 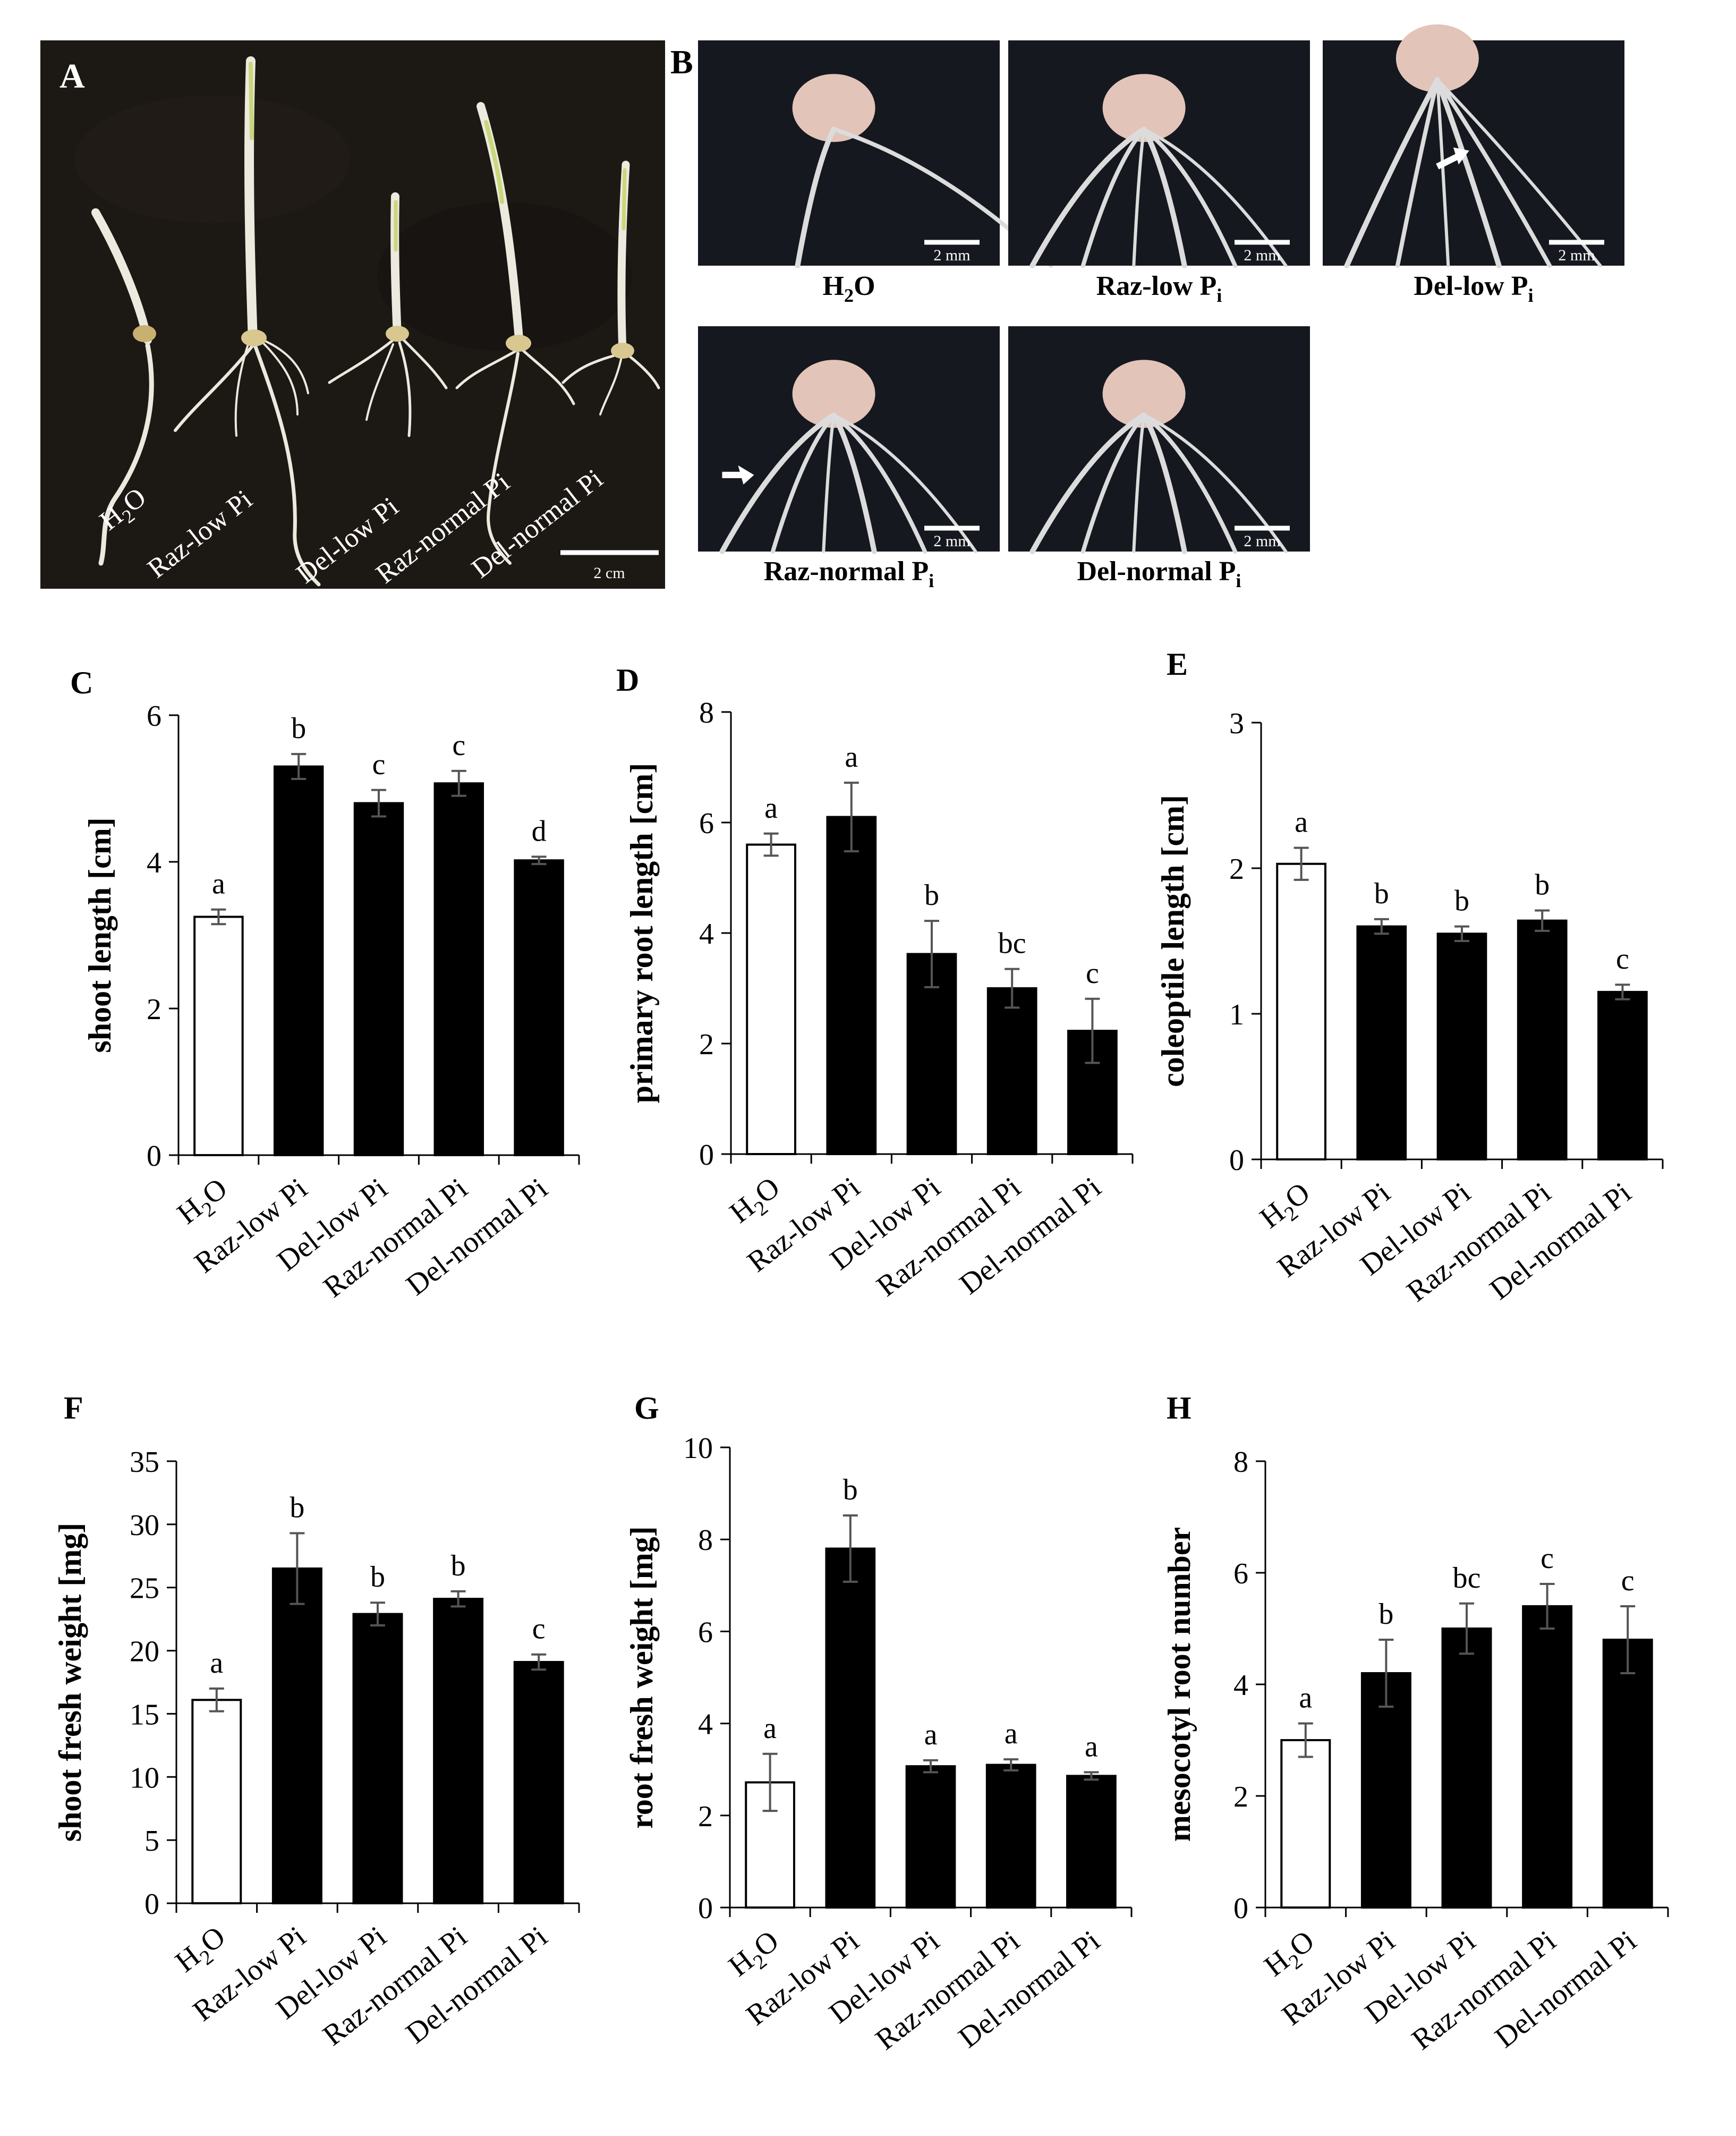 What do you see at coordinates (641, 933) in the screenshot?
I see `y-axis-title: primary root length [cm]` at bounding box center [641, 933].